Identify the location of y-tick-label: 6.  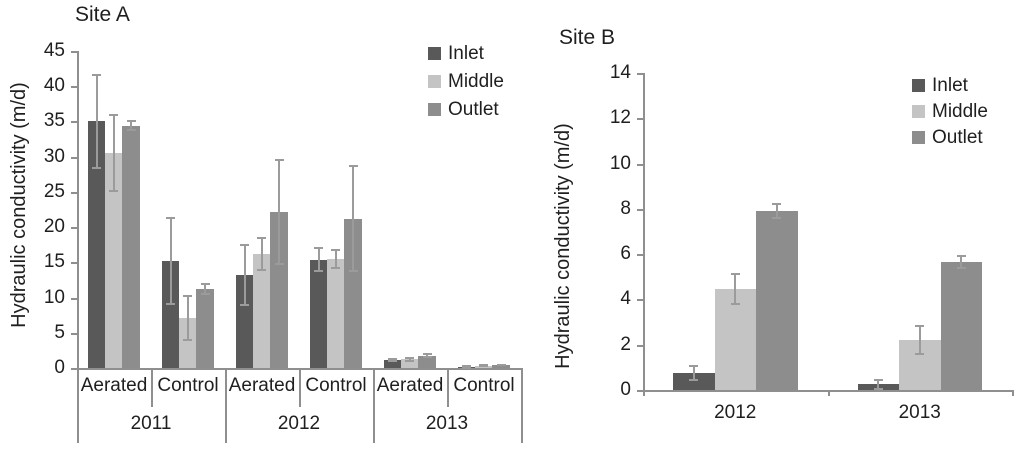
(625, 254).